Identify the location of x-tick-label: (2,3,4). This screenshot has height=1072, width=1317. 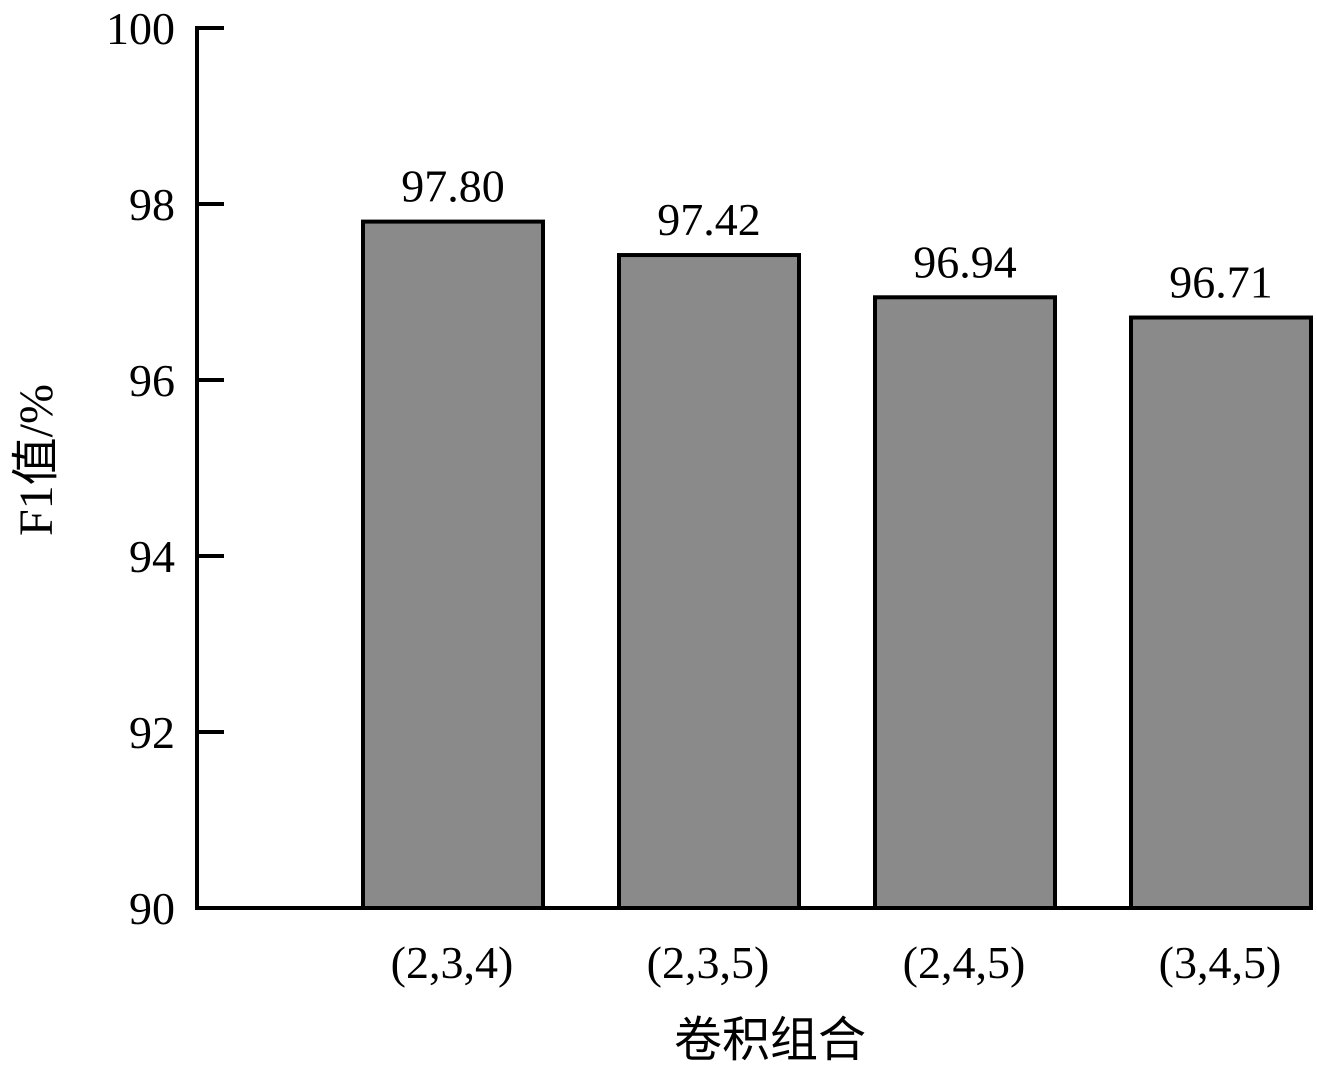
(452, 962).